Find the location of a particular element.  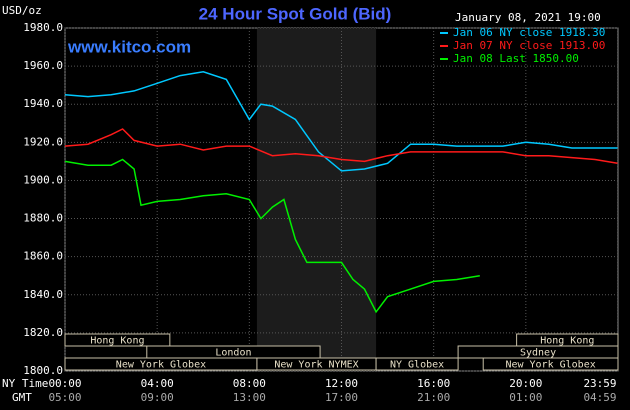

unit-label: USD/oz is located at coordinates (22, 10).